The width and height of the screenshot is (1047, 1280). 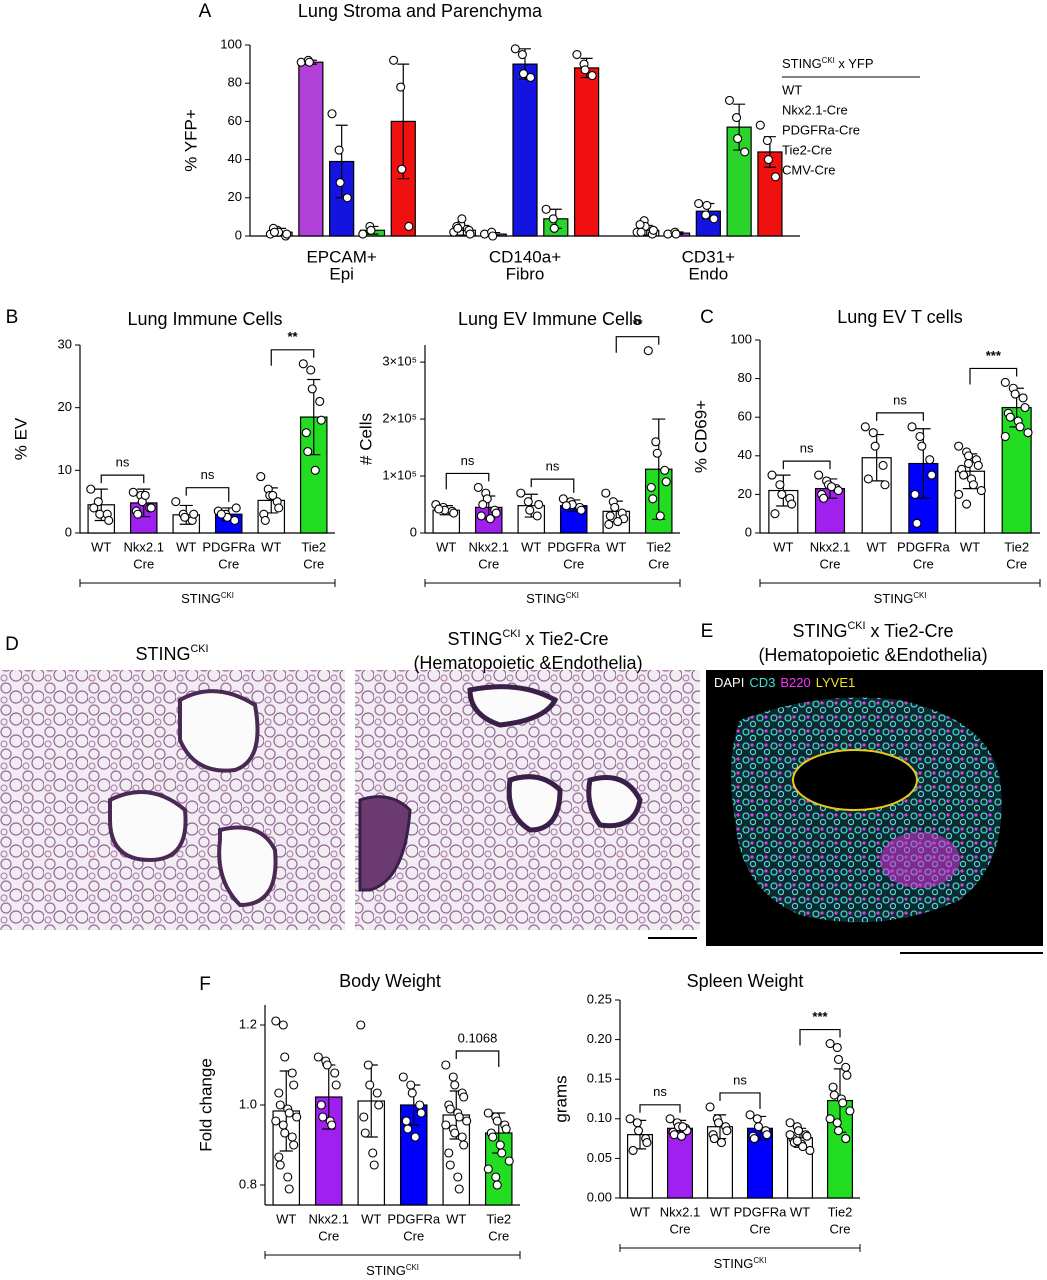 What do you see at coordinates (498, 1218) in the screenshot?
I see `x-tick-label: Tie2` at bounding box center [498, 1218].